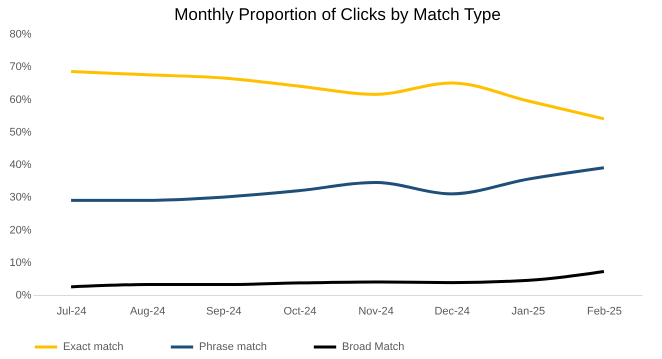 This screenshot has height=359, width=662. Describe the element at coordinates (24, 296) in the screenshot. I see `y-tick-label: 0%` at that location.